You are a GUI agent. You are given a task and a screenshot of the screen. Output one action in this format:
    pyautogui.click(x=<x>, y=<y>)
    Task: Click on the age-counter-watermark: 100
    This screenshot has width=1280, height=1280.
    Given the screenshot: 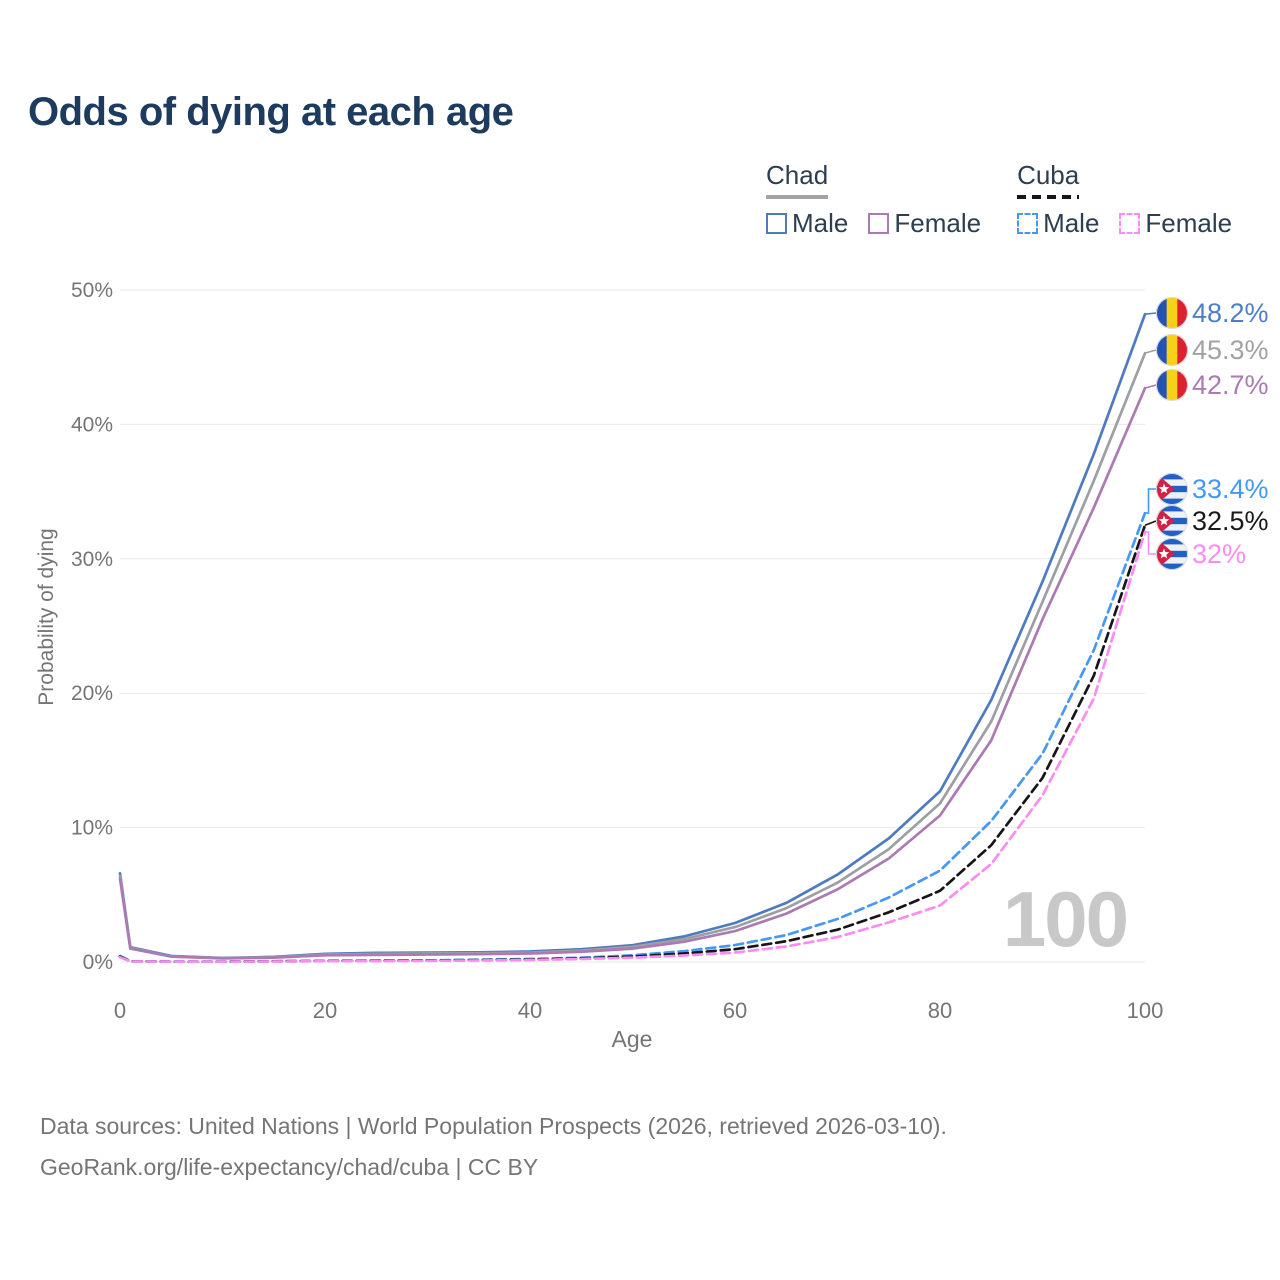 What is the action you would take?
    pyautogui.click(x=1065, y=919)
    